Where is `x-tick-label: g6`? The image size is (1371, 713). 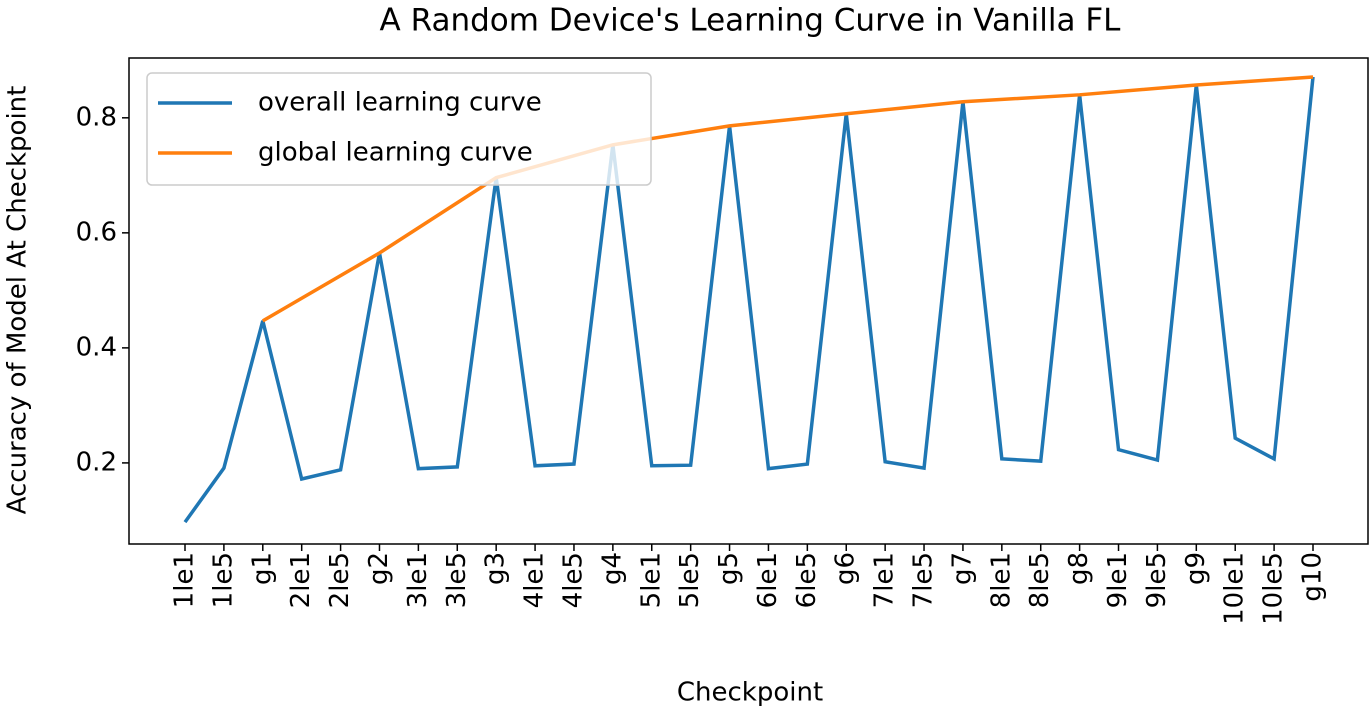
x-tick-label: g6 is located at coordinates (846, 568).